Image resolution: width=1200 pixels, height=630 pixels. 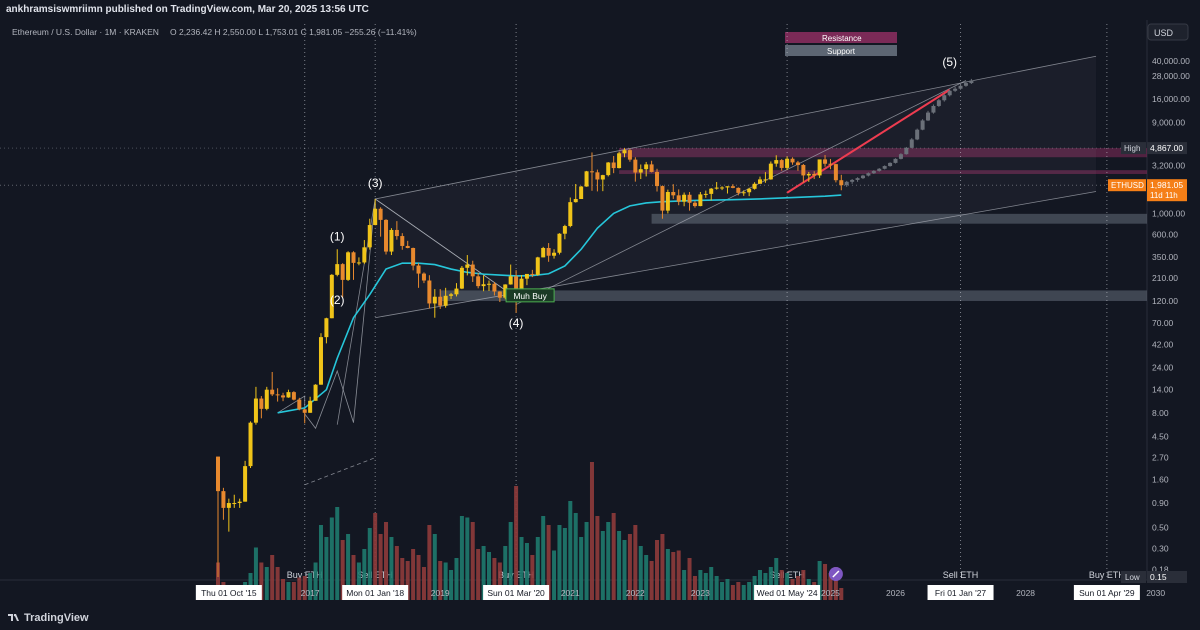 I want to click on muh-buy-label: Muh Buy, so click(x=530, y=295).